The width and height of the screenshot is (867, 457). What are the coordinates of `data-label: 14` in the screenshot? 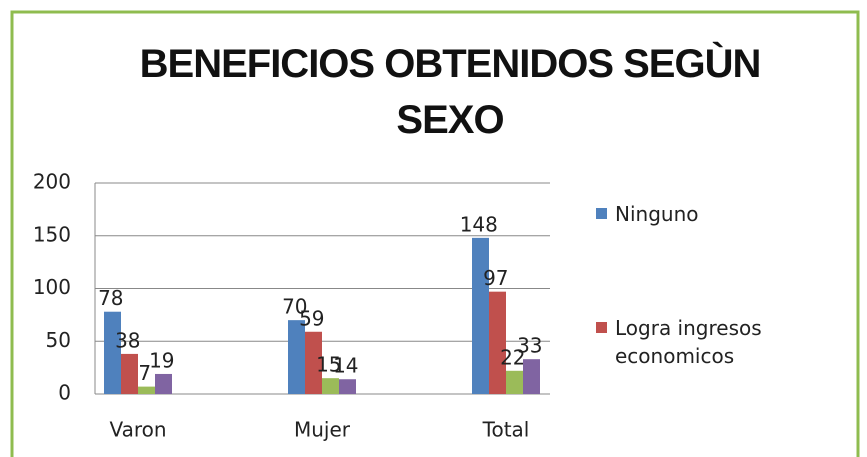 It's located at (345, 366).